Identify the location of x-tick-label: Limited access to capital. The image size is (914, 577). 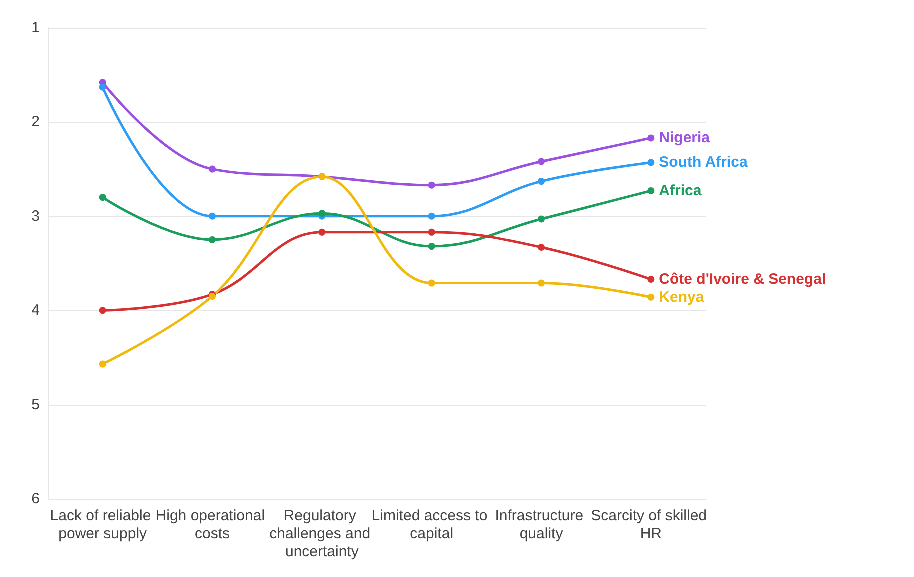
(432, 525).